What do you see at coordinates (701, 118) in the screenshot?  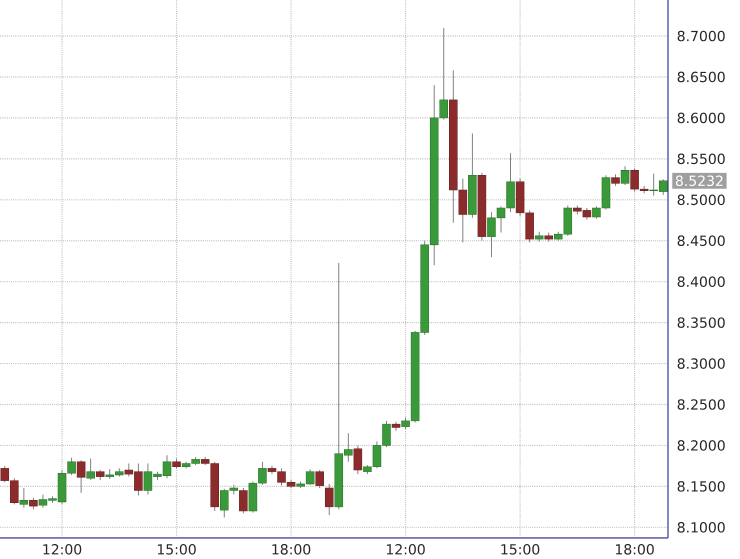 I see `y-tick-label: 8.6000` at bounding box center [701, 118].